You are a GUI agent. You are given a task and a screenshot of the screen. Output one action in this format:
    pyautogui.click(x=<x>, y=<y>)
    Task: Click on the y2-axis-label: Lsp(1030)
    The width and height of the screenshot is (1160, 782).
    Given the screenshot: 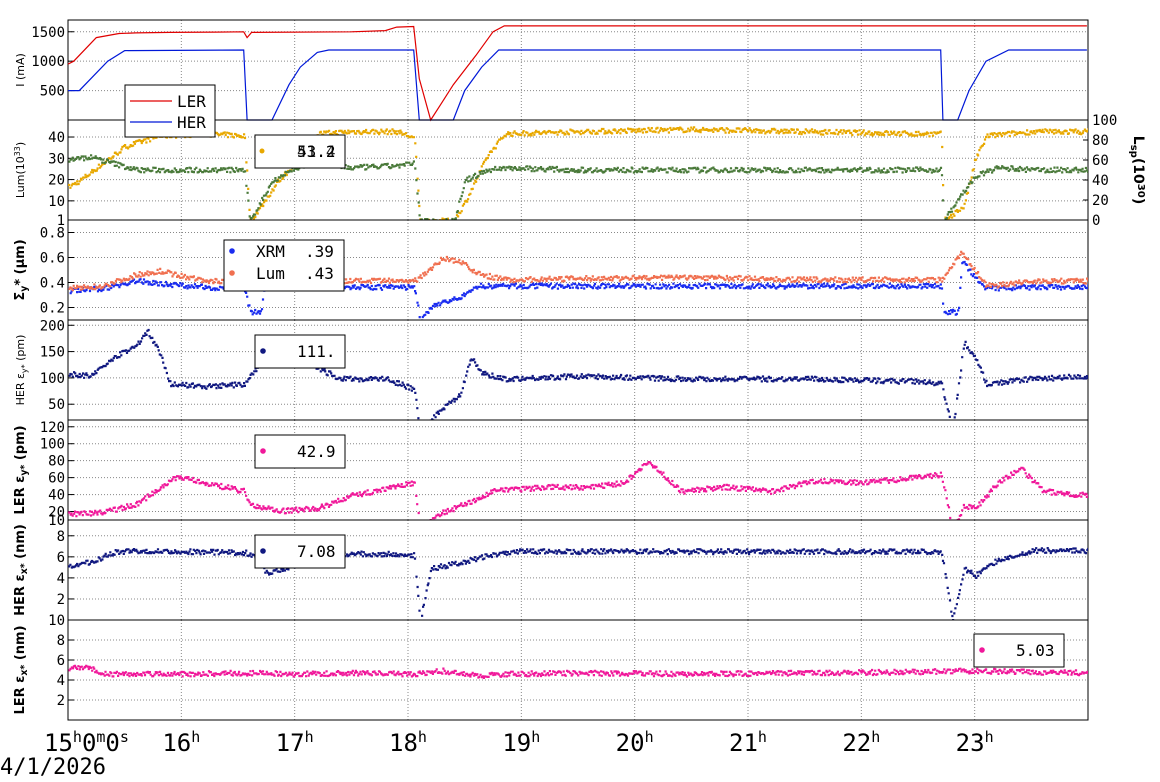 What is the action you would take?
    pyautogui.click(x=1137, y=170)
    